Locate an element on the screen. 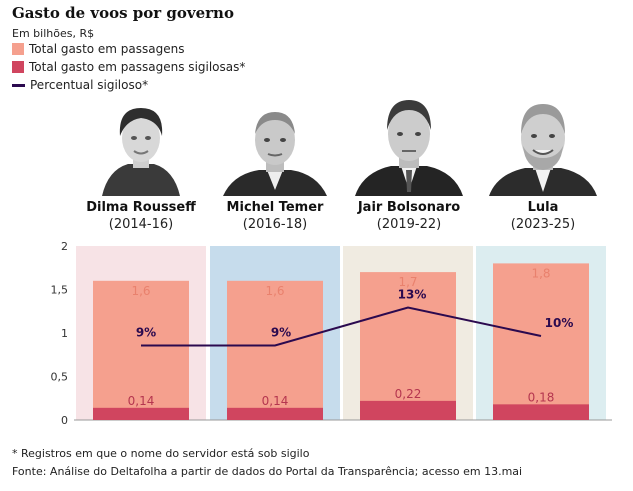 Image resolution: width=633 pixels, height=491 pixels. legend-item-sigilosas: Total gasto em passagens sigilosas* is located at coordinates (128, 67).